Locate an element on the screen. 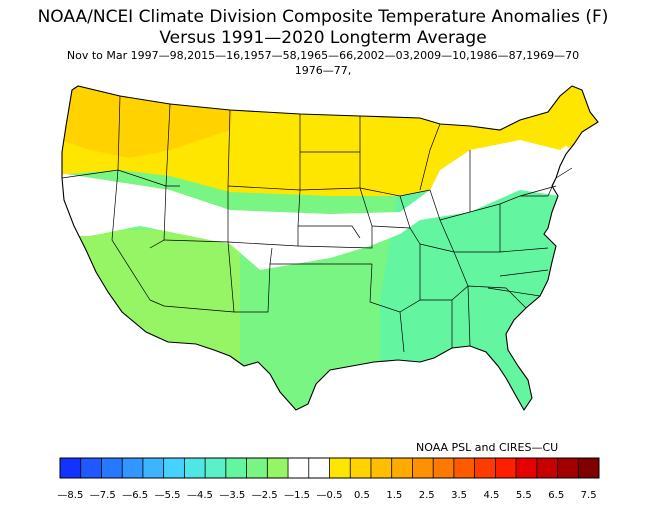 This screenshot has width=646, height=512. colorbar-tick-label: —3.5 is located at coordinates (232, 495).